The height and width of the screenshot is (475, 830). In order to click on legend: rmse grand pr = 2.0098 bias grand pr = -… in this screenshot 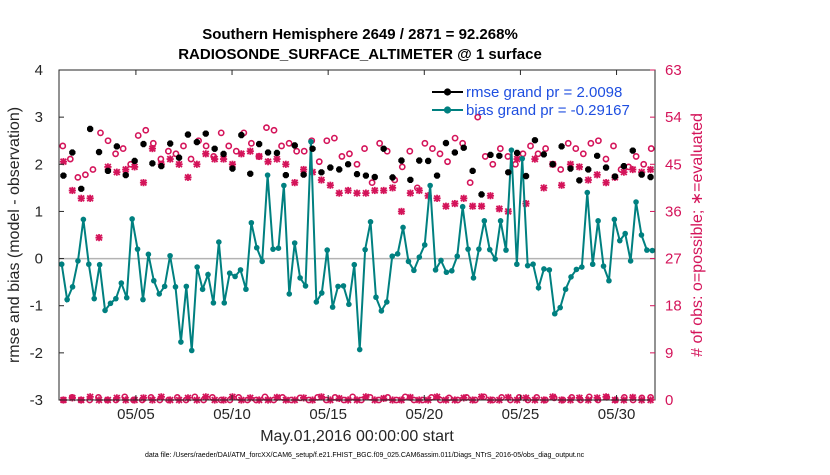, I will do `click(531, 101)`.